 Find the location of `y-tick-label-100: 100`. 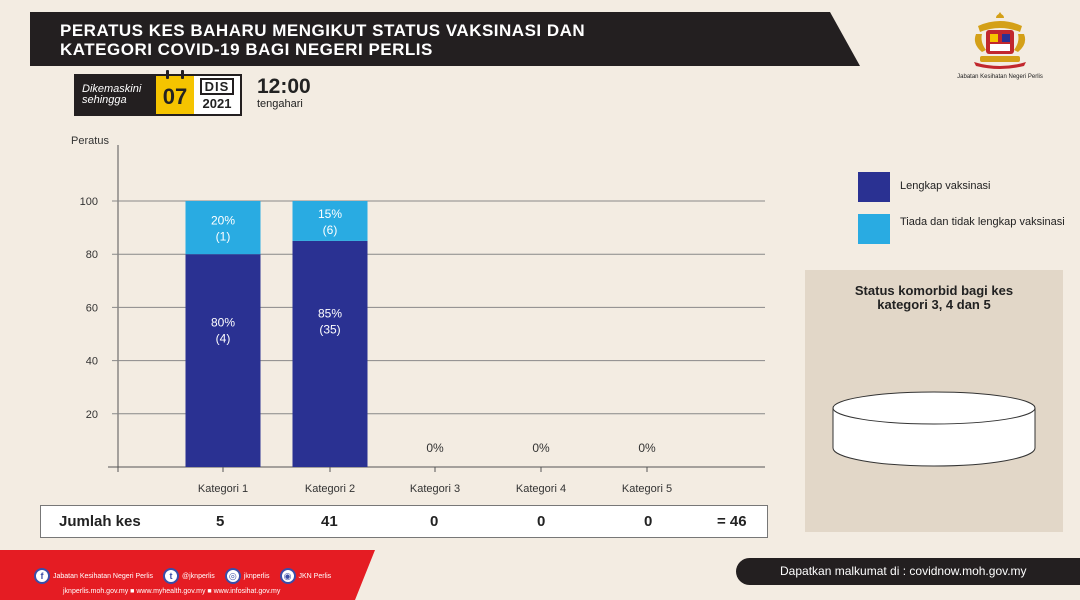

y-tick-label-100: 100 is located at coordinates (89, 202).